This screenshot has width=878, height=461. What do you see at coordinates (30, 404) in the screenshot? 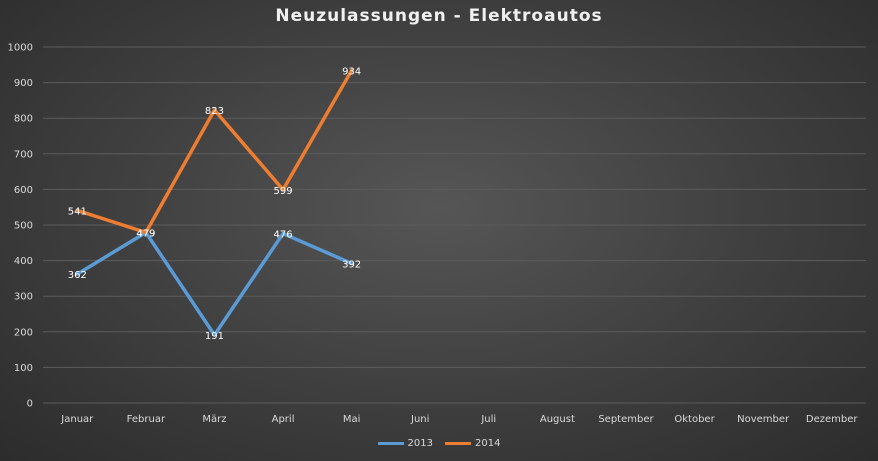
I see `y-tick-label: 0` at bounding box center [30, 404].